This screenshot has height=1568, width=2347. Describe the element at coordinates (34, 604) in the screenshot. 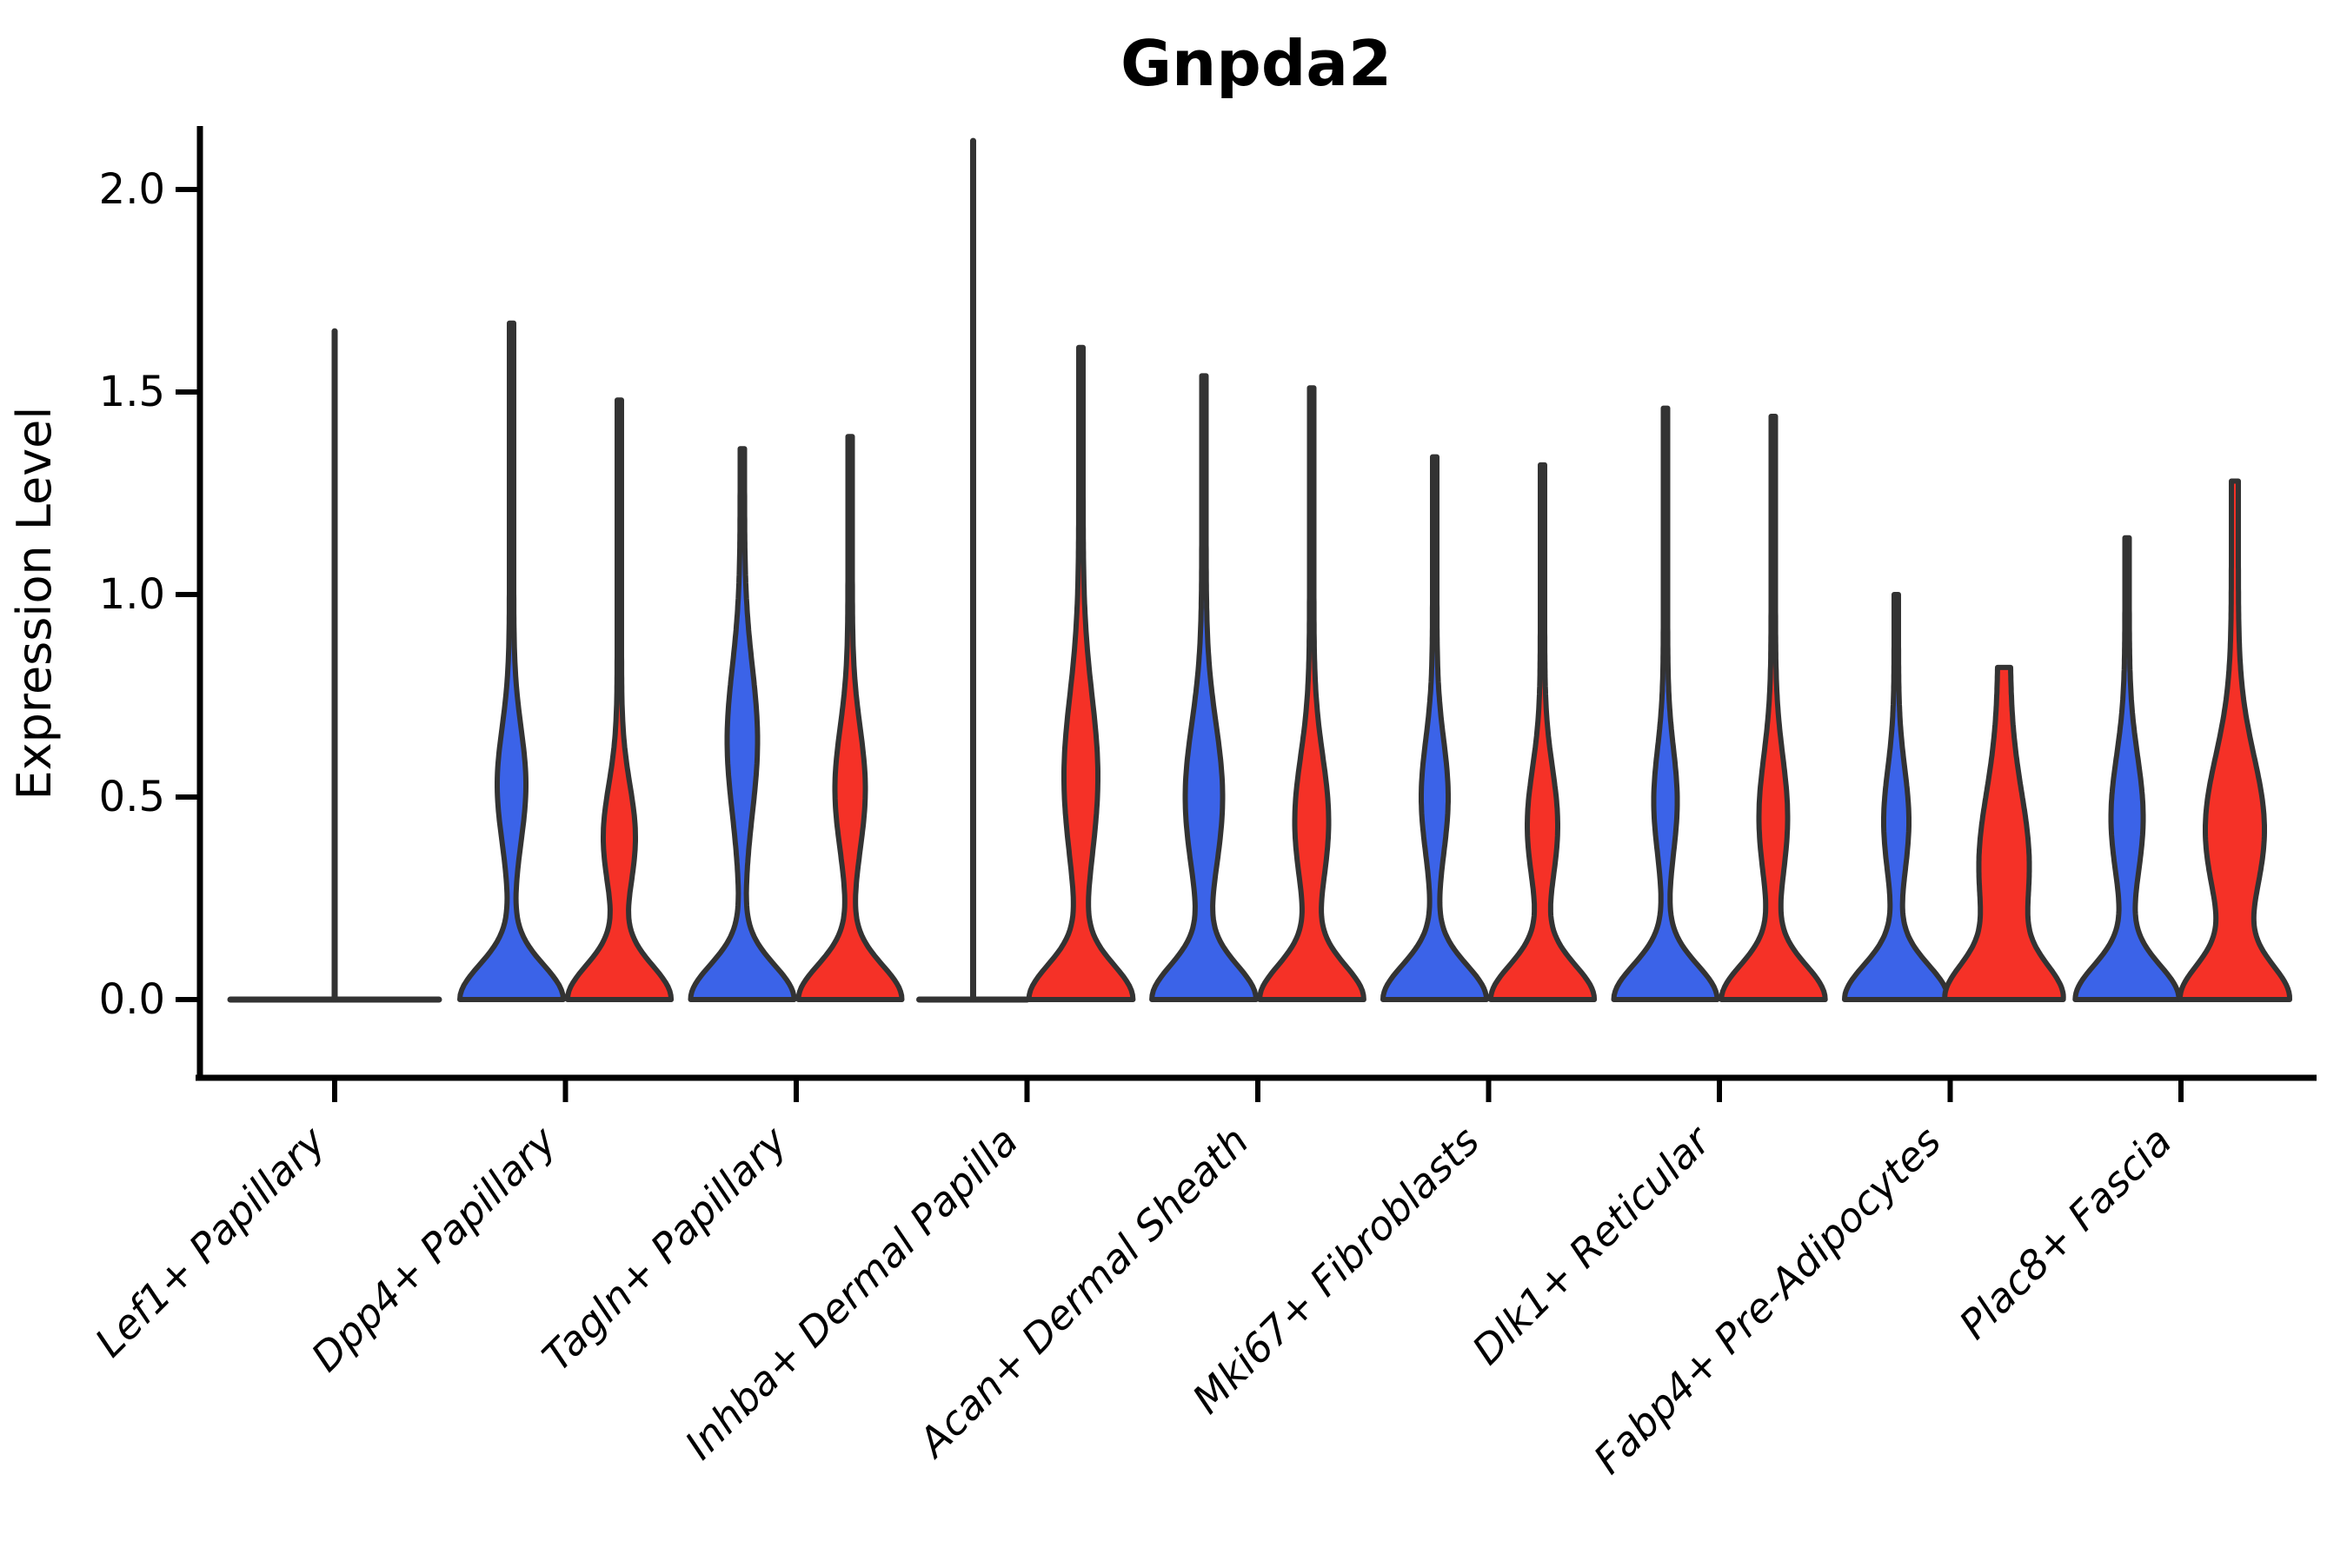

I see `y-axis-label: Expression Level` at that location.